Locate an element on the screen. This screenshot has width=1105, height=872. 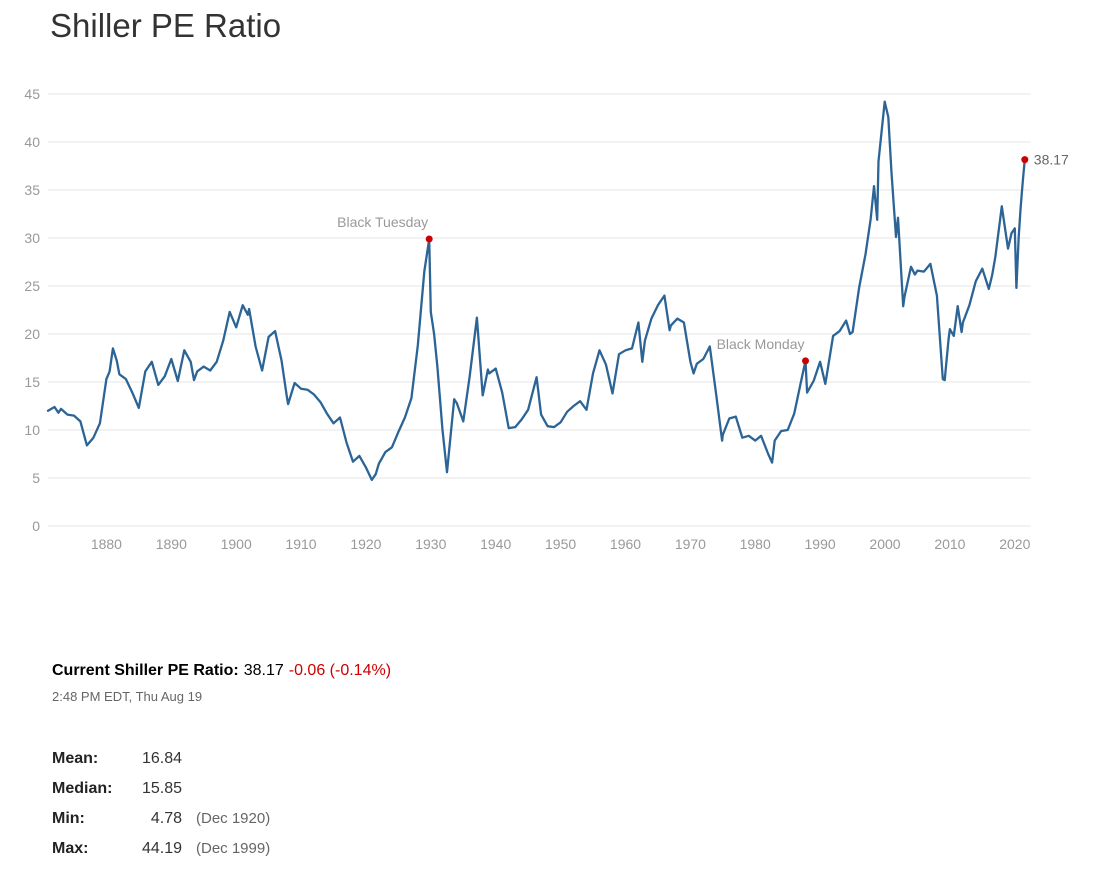
timestamp: 2:48 PM EDT, Thu Aug 19 is located at coordinates (127, 696).